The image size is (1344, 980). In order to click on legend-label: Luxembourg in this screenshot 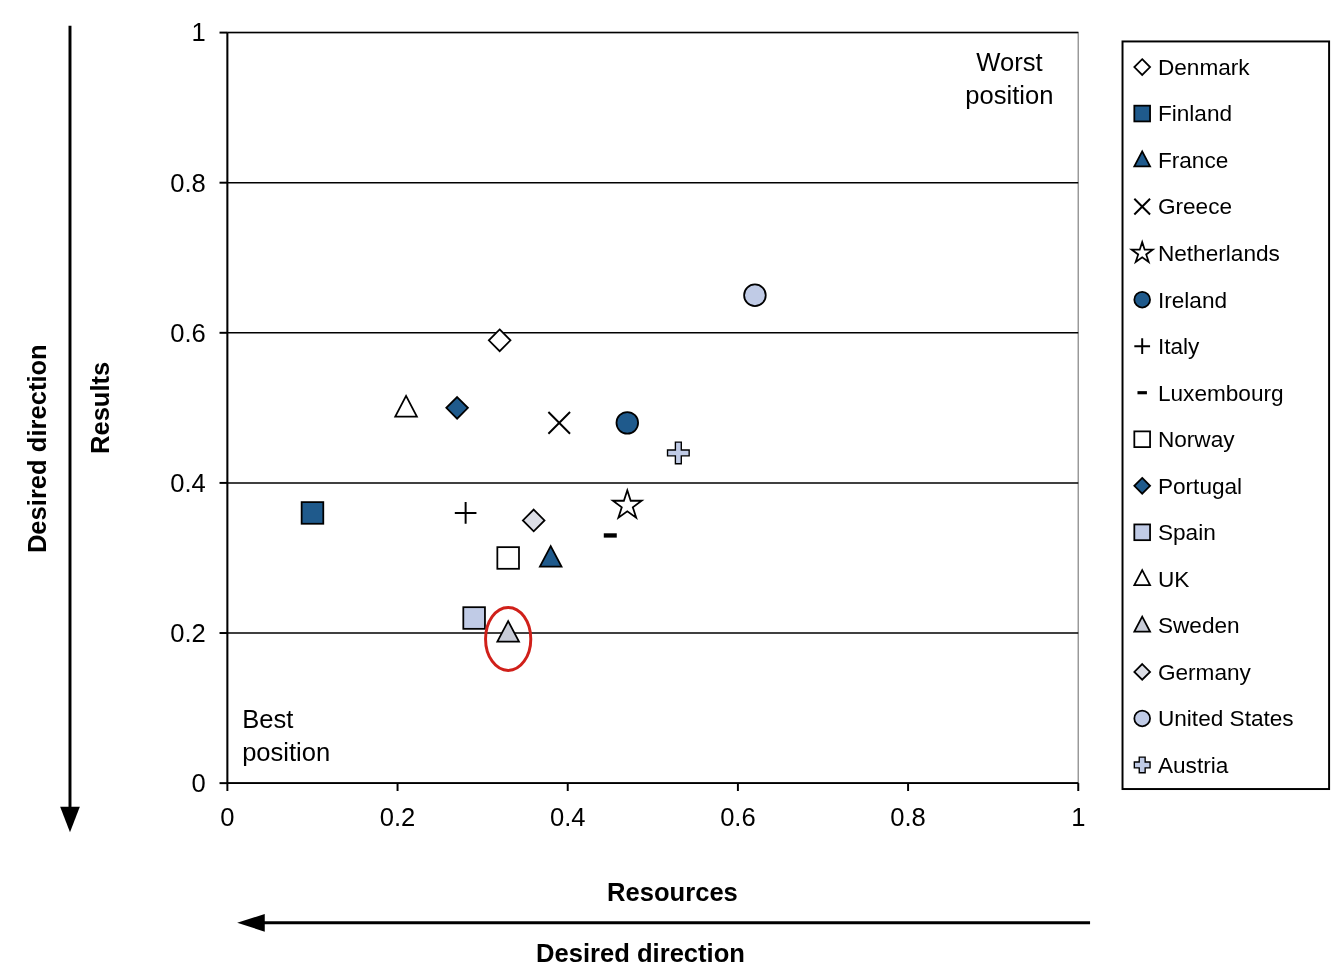, I will do `click(1220, 393)`.